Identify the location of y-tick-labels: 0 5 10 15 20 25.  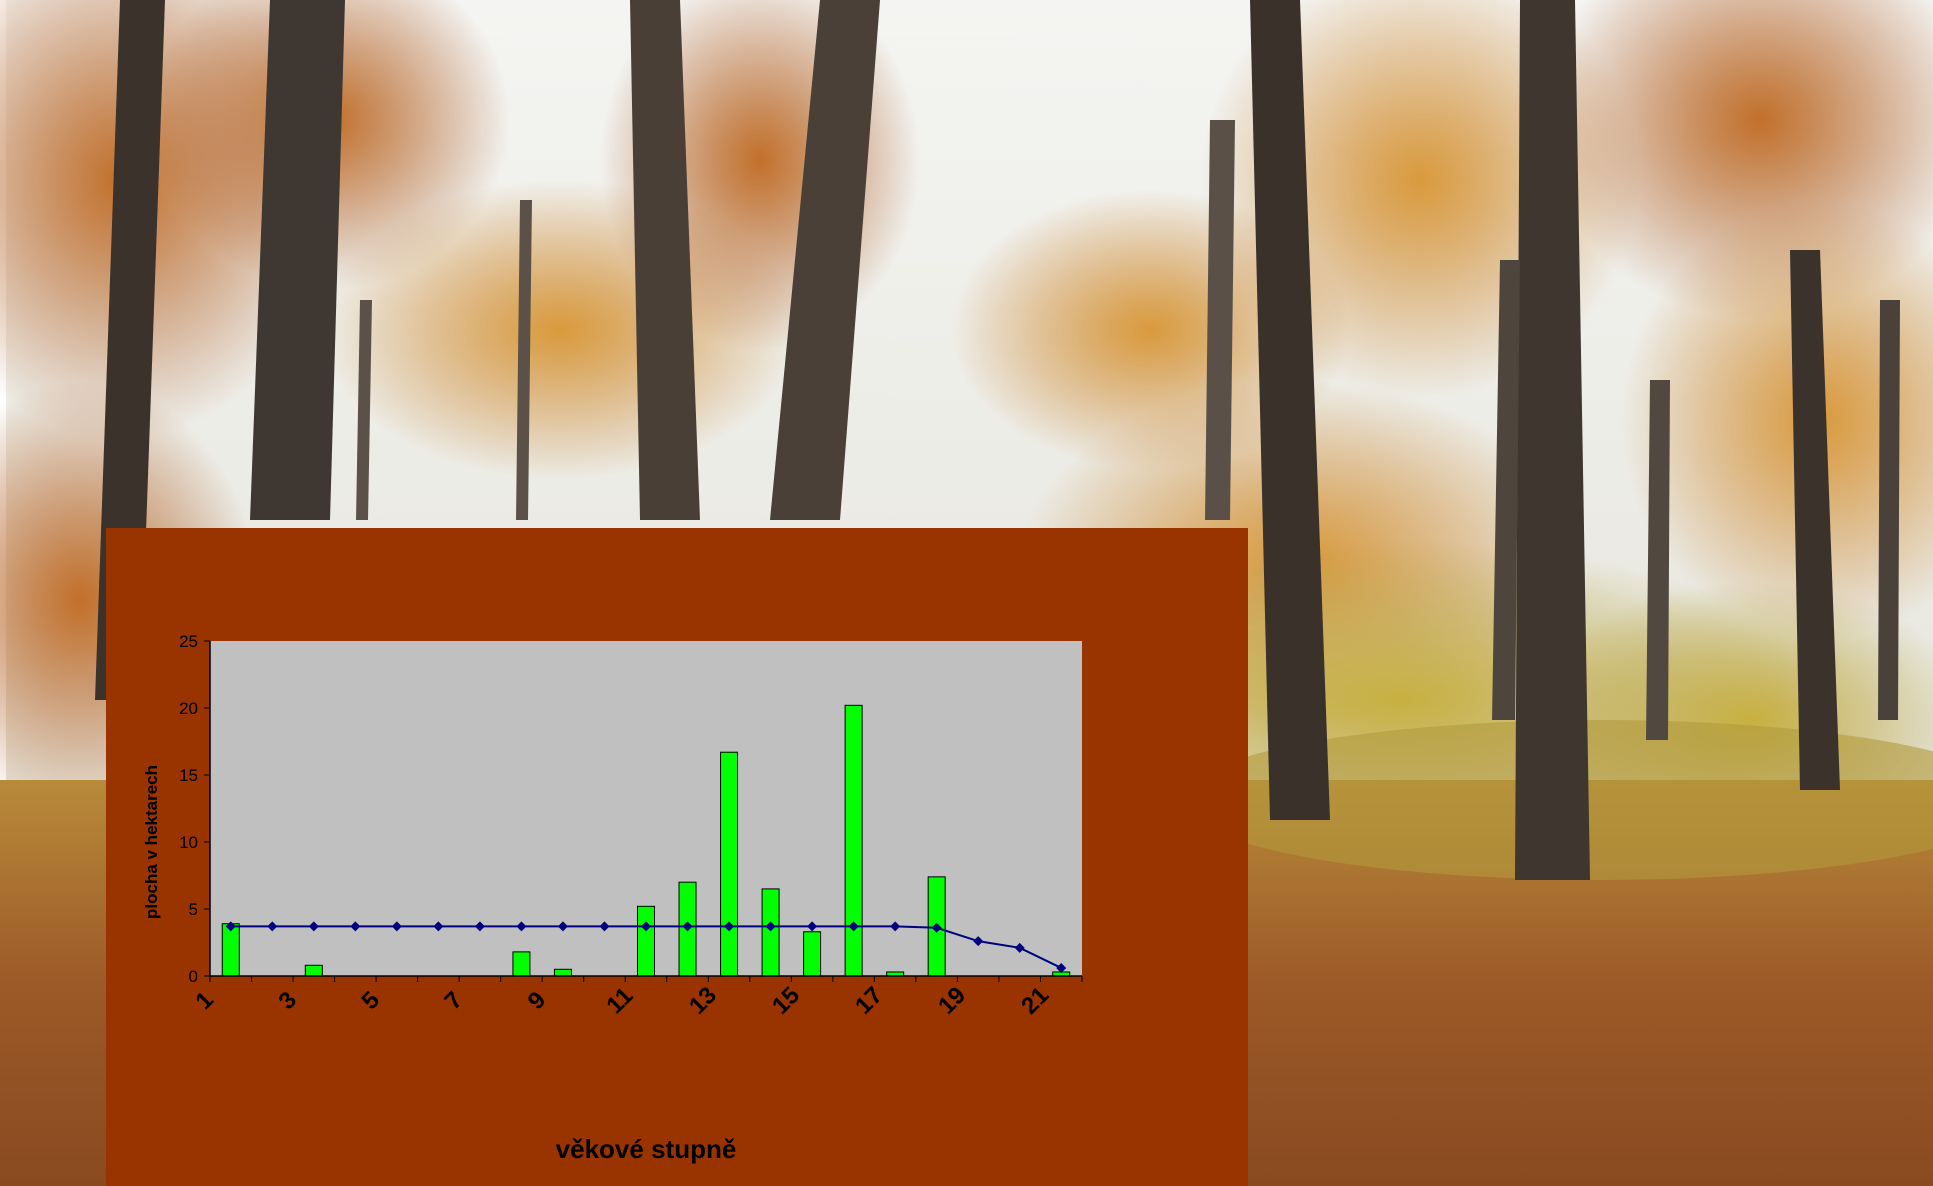
(188, 809).